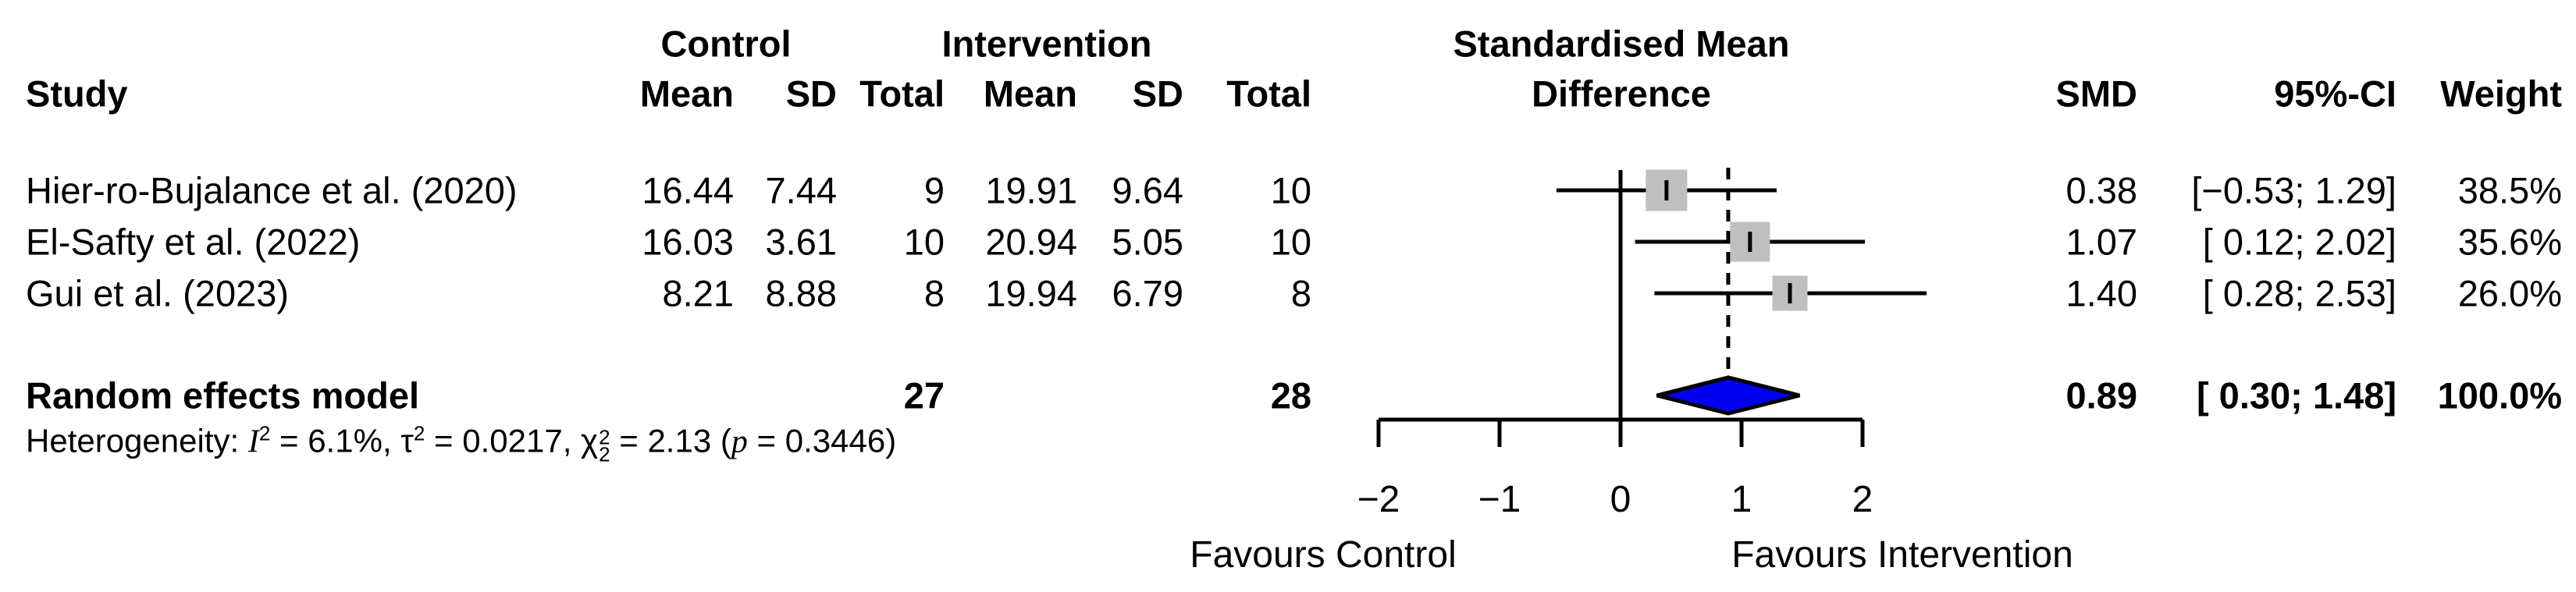  I want to click on favours-control-label: Favours Control, so click(1323, 555).